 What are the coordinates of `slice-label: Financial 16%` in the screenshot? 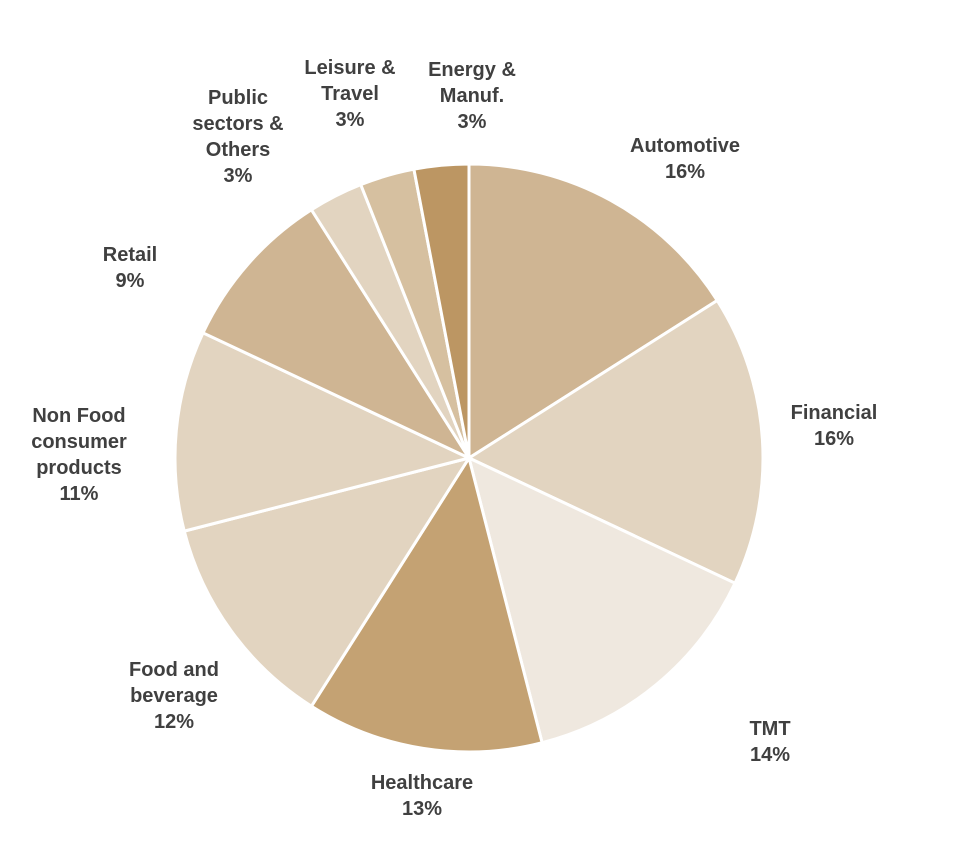 It's located at (834, 426).